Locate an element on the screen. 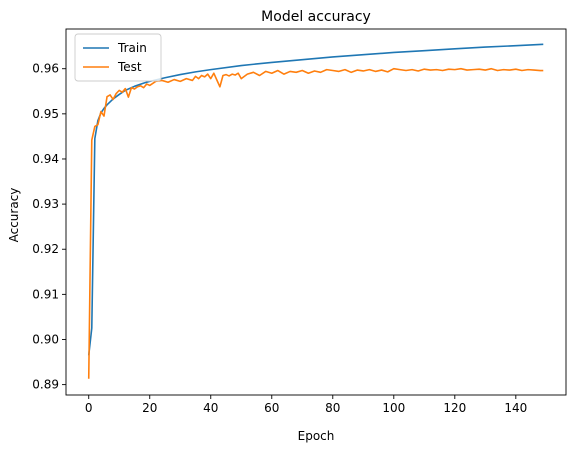 The height and width of the screenshot is (451, 574). x-tick-label: 140 is located at coordinates (515, 408).